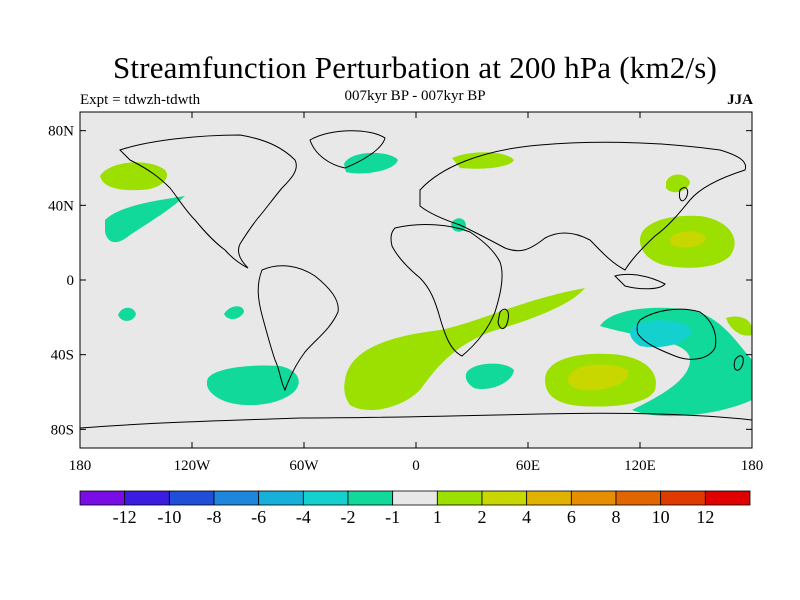 The image size is (800, 600). What do you see at coordinates (415, 96) in the screenshot?
I see `period-label: 007kyr BP - 007kyr BP` at bounding box center [415, 96].